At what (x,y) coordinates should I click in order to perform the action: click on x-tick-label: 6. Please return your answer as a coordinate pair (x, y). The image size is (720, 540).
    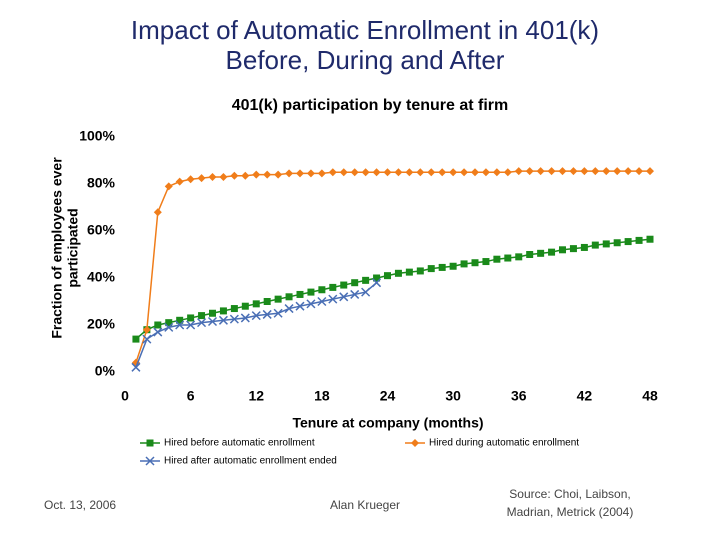
    Looking at the image, I should click on (191, 396).